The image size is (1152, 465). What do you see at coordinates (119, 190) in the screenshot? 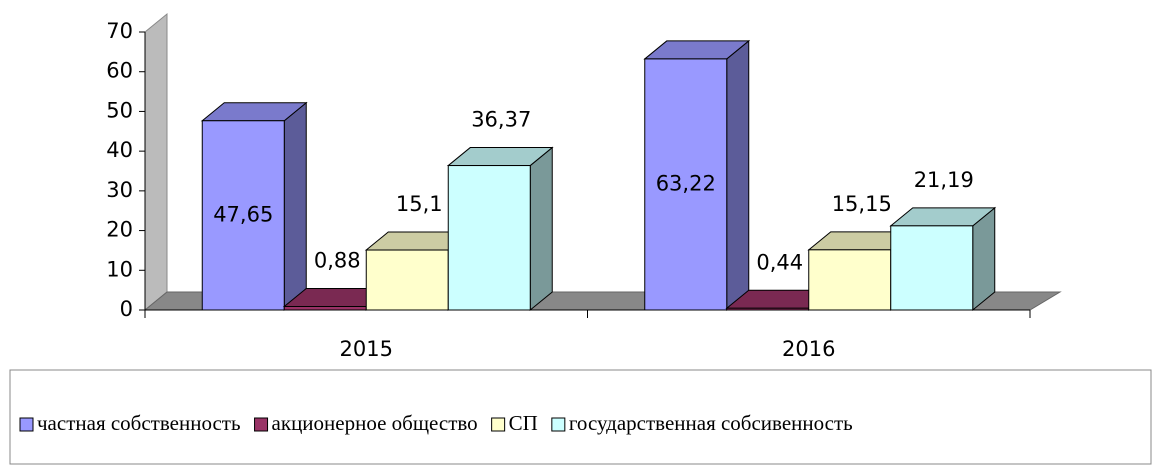
I see `y-tick-label: 30` at bounding box center [119, 190].